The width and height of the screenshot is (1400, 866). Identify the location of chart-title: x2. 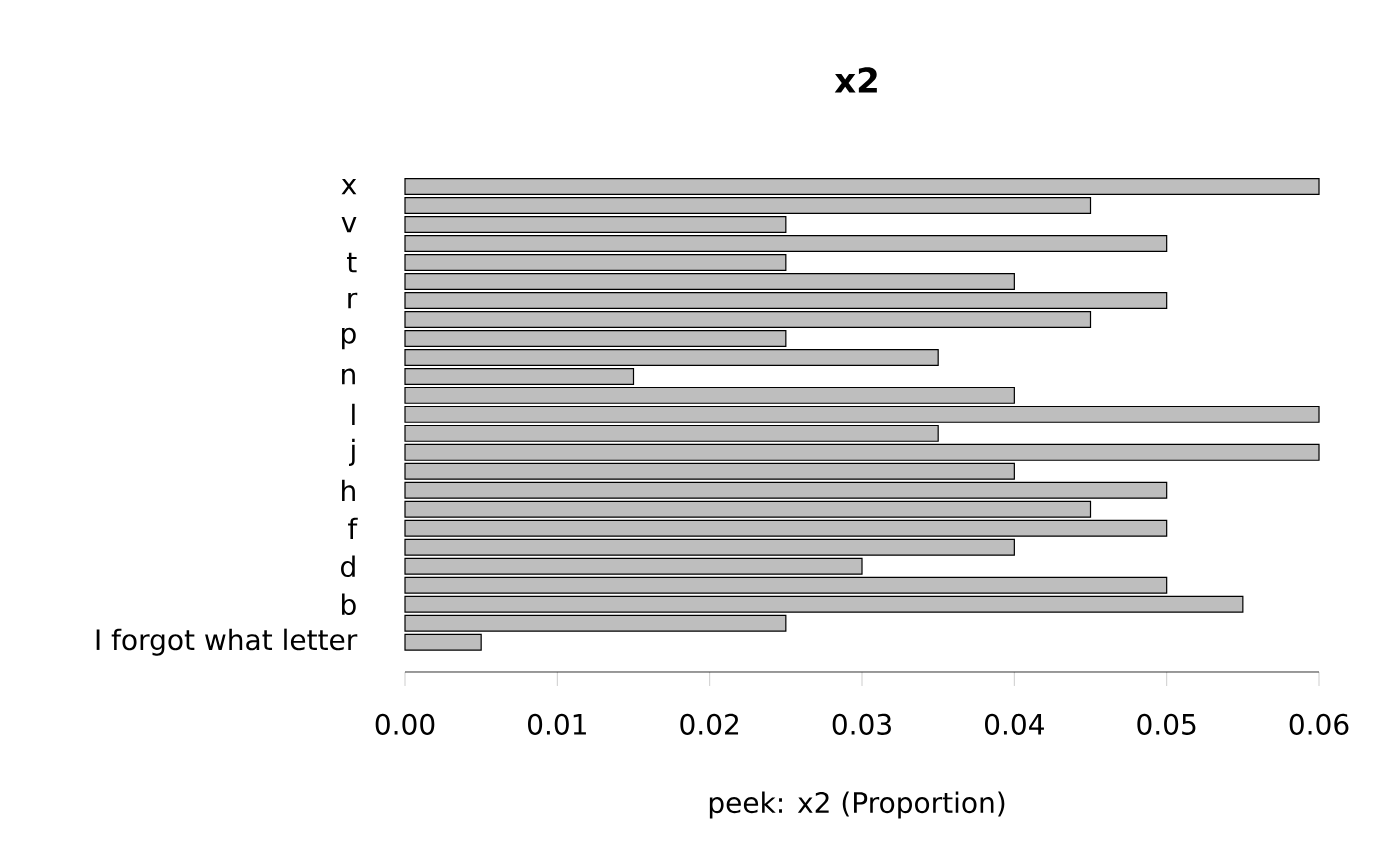
(855, 80).